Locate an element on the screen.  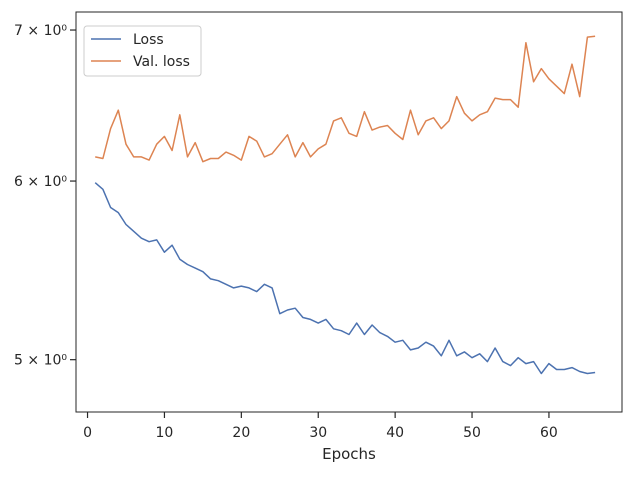
y-tick-label: 5 × 10⁰ is located at coordinates (40, 361).